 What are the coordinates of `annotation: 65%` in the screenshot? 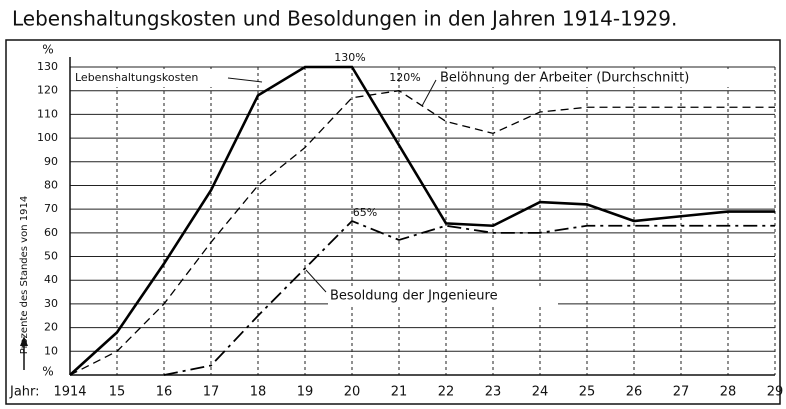 It's located at (365, 212).